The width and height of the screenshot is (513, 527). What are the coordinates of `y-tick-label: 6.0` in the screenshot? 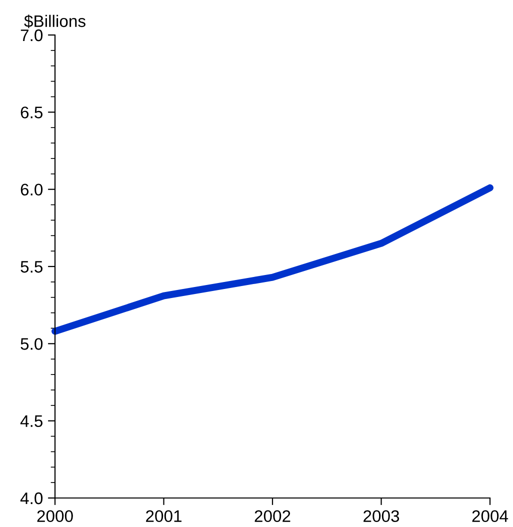 It's located at (31, 190).